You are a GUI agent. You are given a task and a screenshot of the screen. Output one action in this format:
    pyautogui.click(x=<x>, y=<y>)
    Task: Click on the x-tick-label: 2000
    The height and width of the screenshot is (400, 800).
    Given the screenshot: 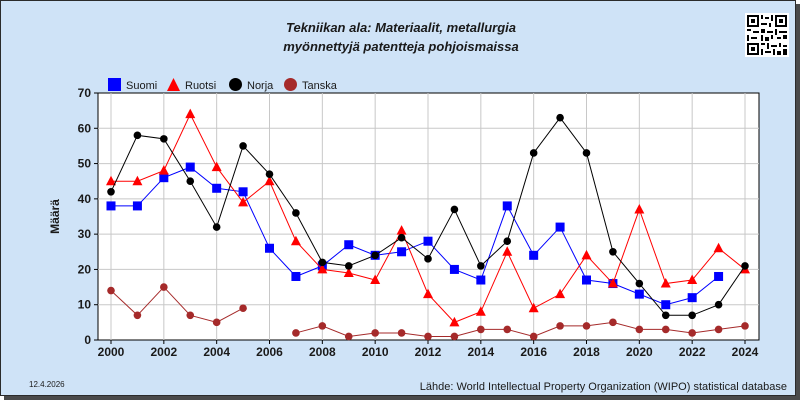 What is the action you would take?
    pyautogui.click(x=111, y=352)
    